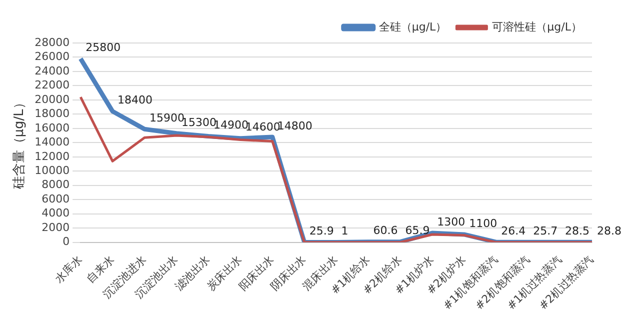 This screenshot has height=324, width=632. I want to click on data-label: 1300, so click(451, 221).